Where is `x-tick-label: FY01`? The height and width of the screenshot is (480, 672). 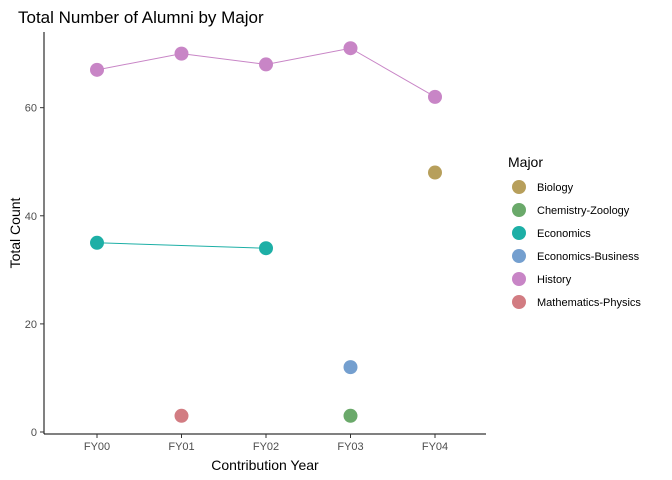
x-tick-label: FY01 is located at coordinates (181, 447).